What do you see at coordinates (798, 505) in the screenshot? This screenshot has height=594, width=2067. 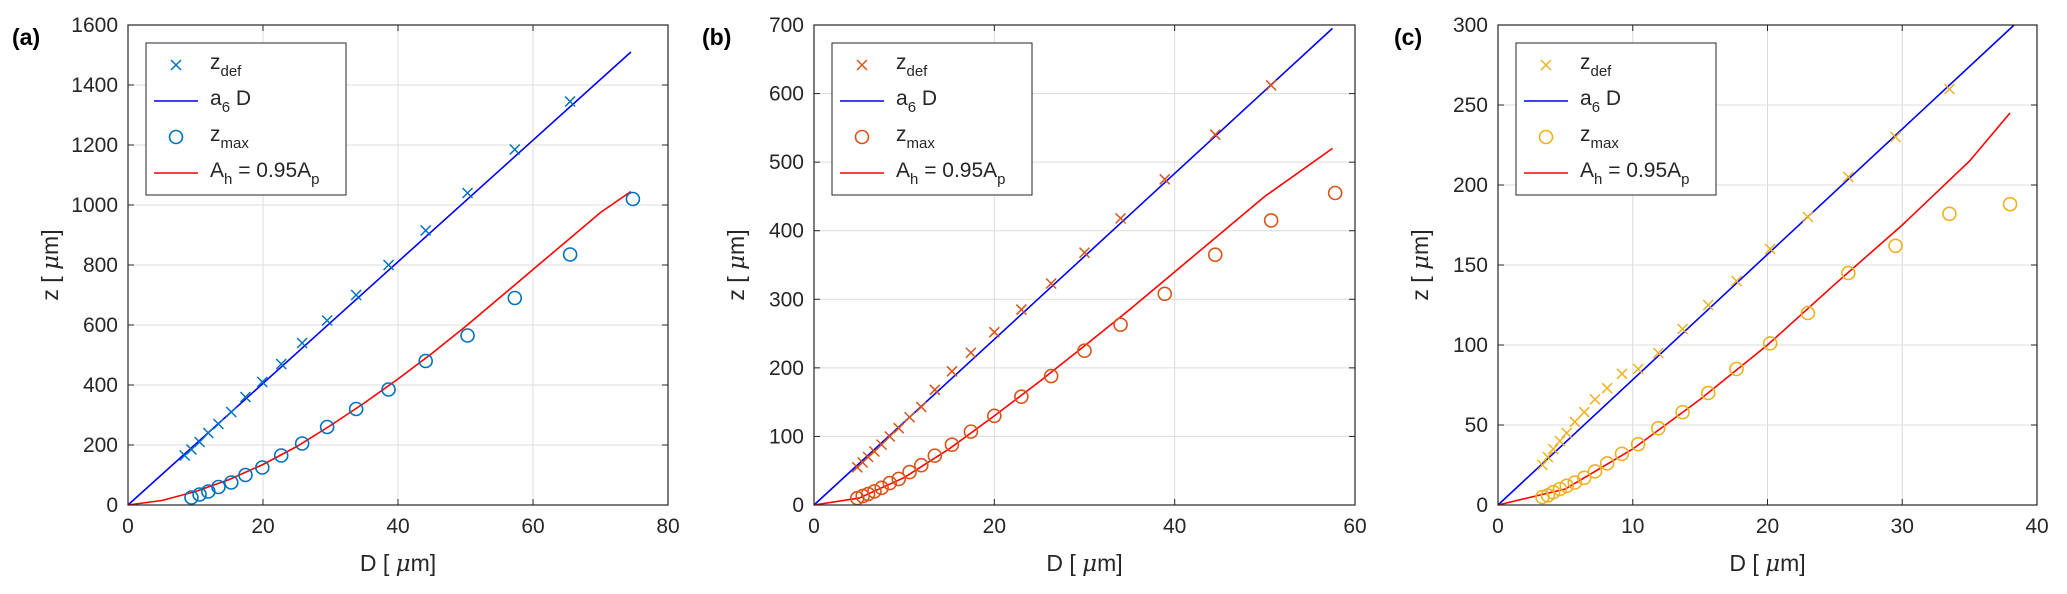 I see `y-tick-label: 0` at bounding box center [798, 505].